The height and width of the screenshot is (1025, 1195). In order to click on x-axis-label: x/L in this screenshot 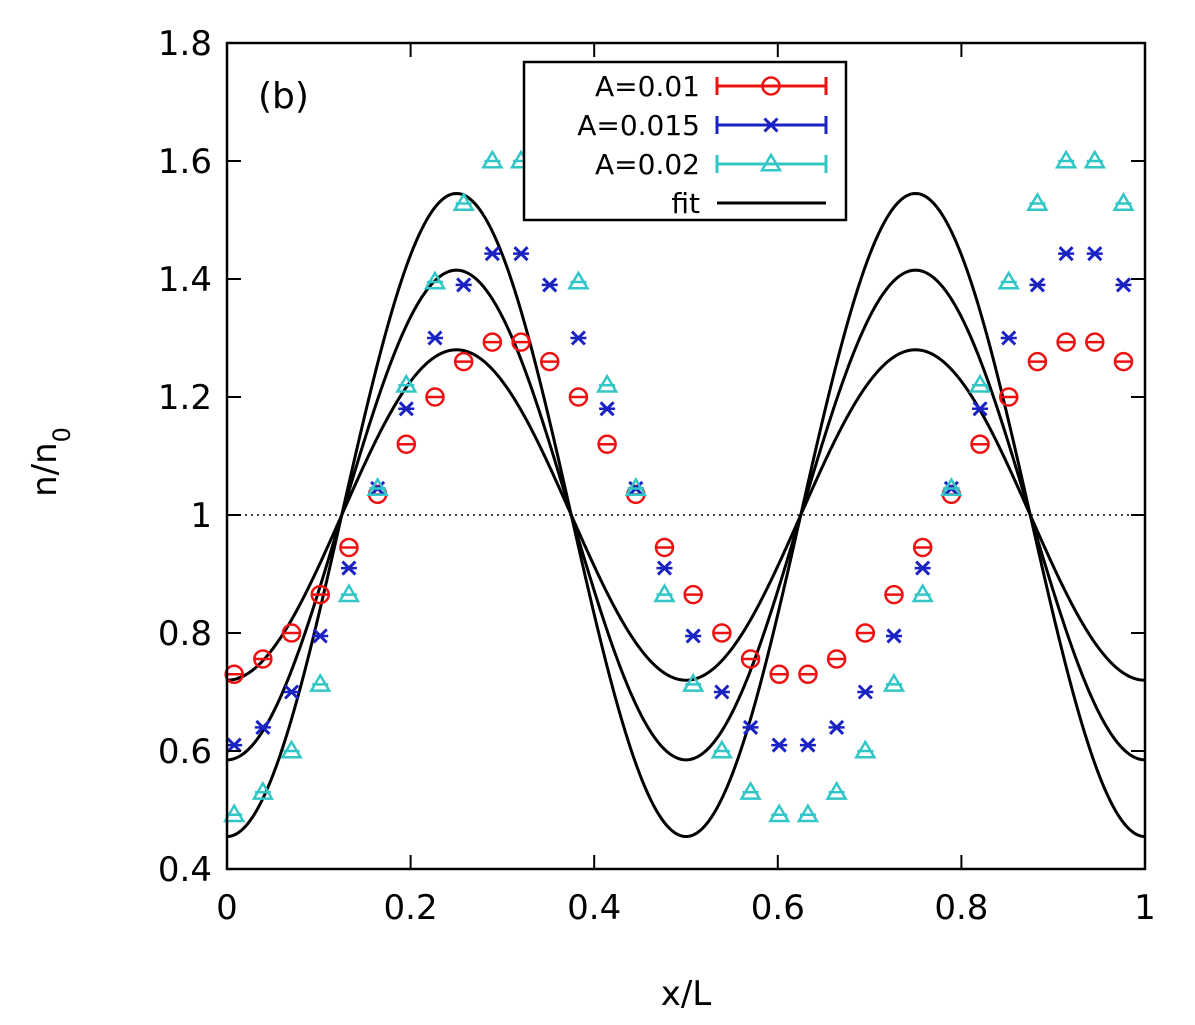, I will do `click(686, 994)`.